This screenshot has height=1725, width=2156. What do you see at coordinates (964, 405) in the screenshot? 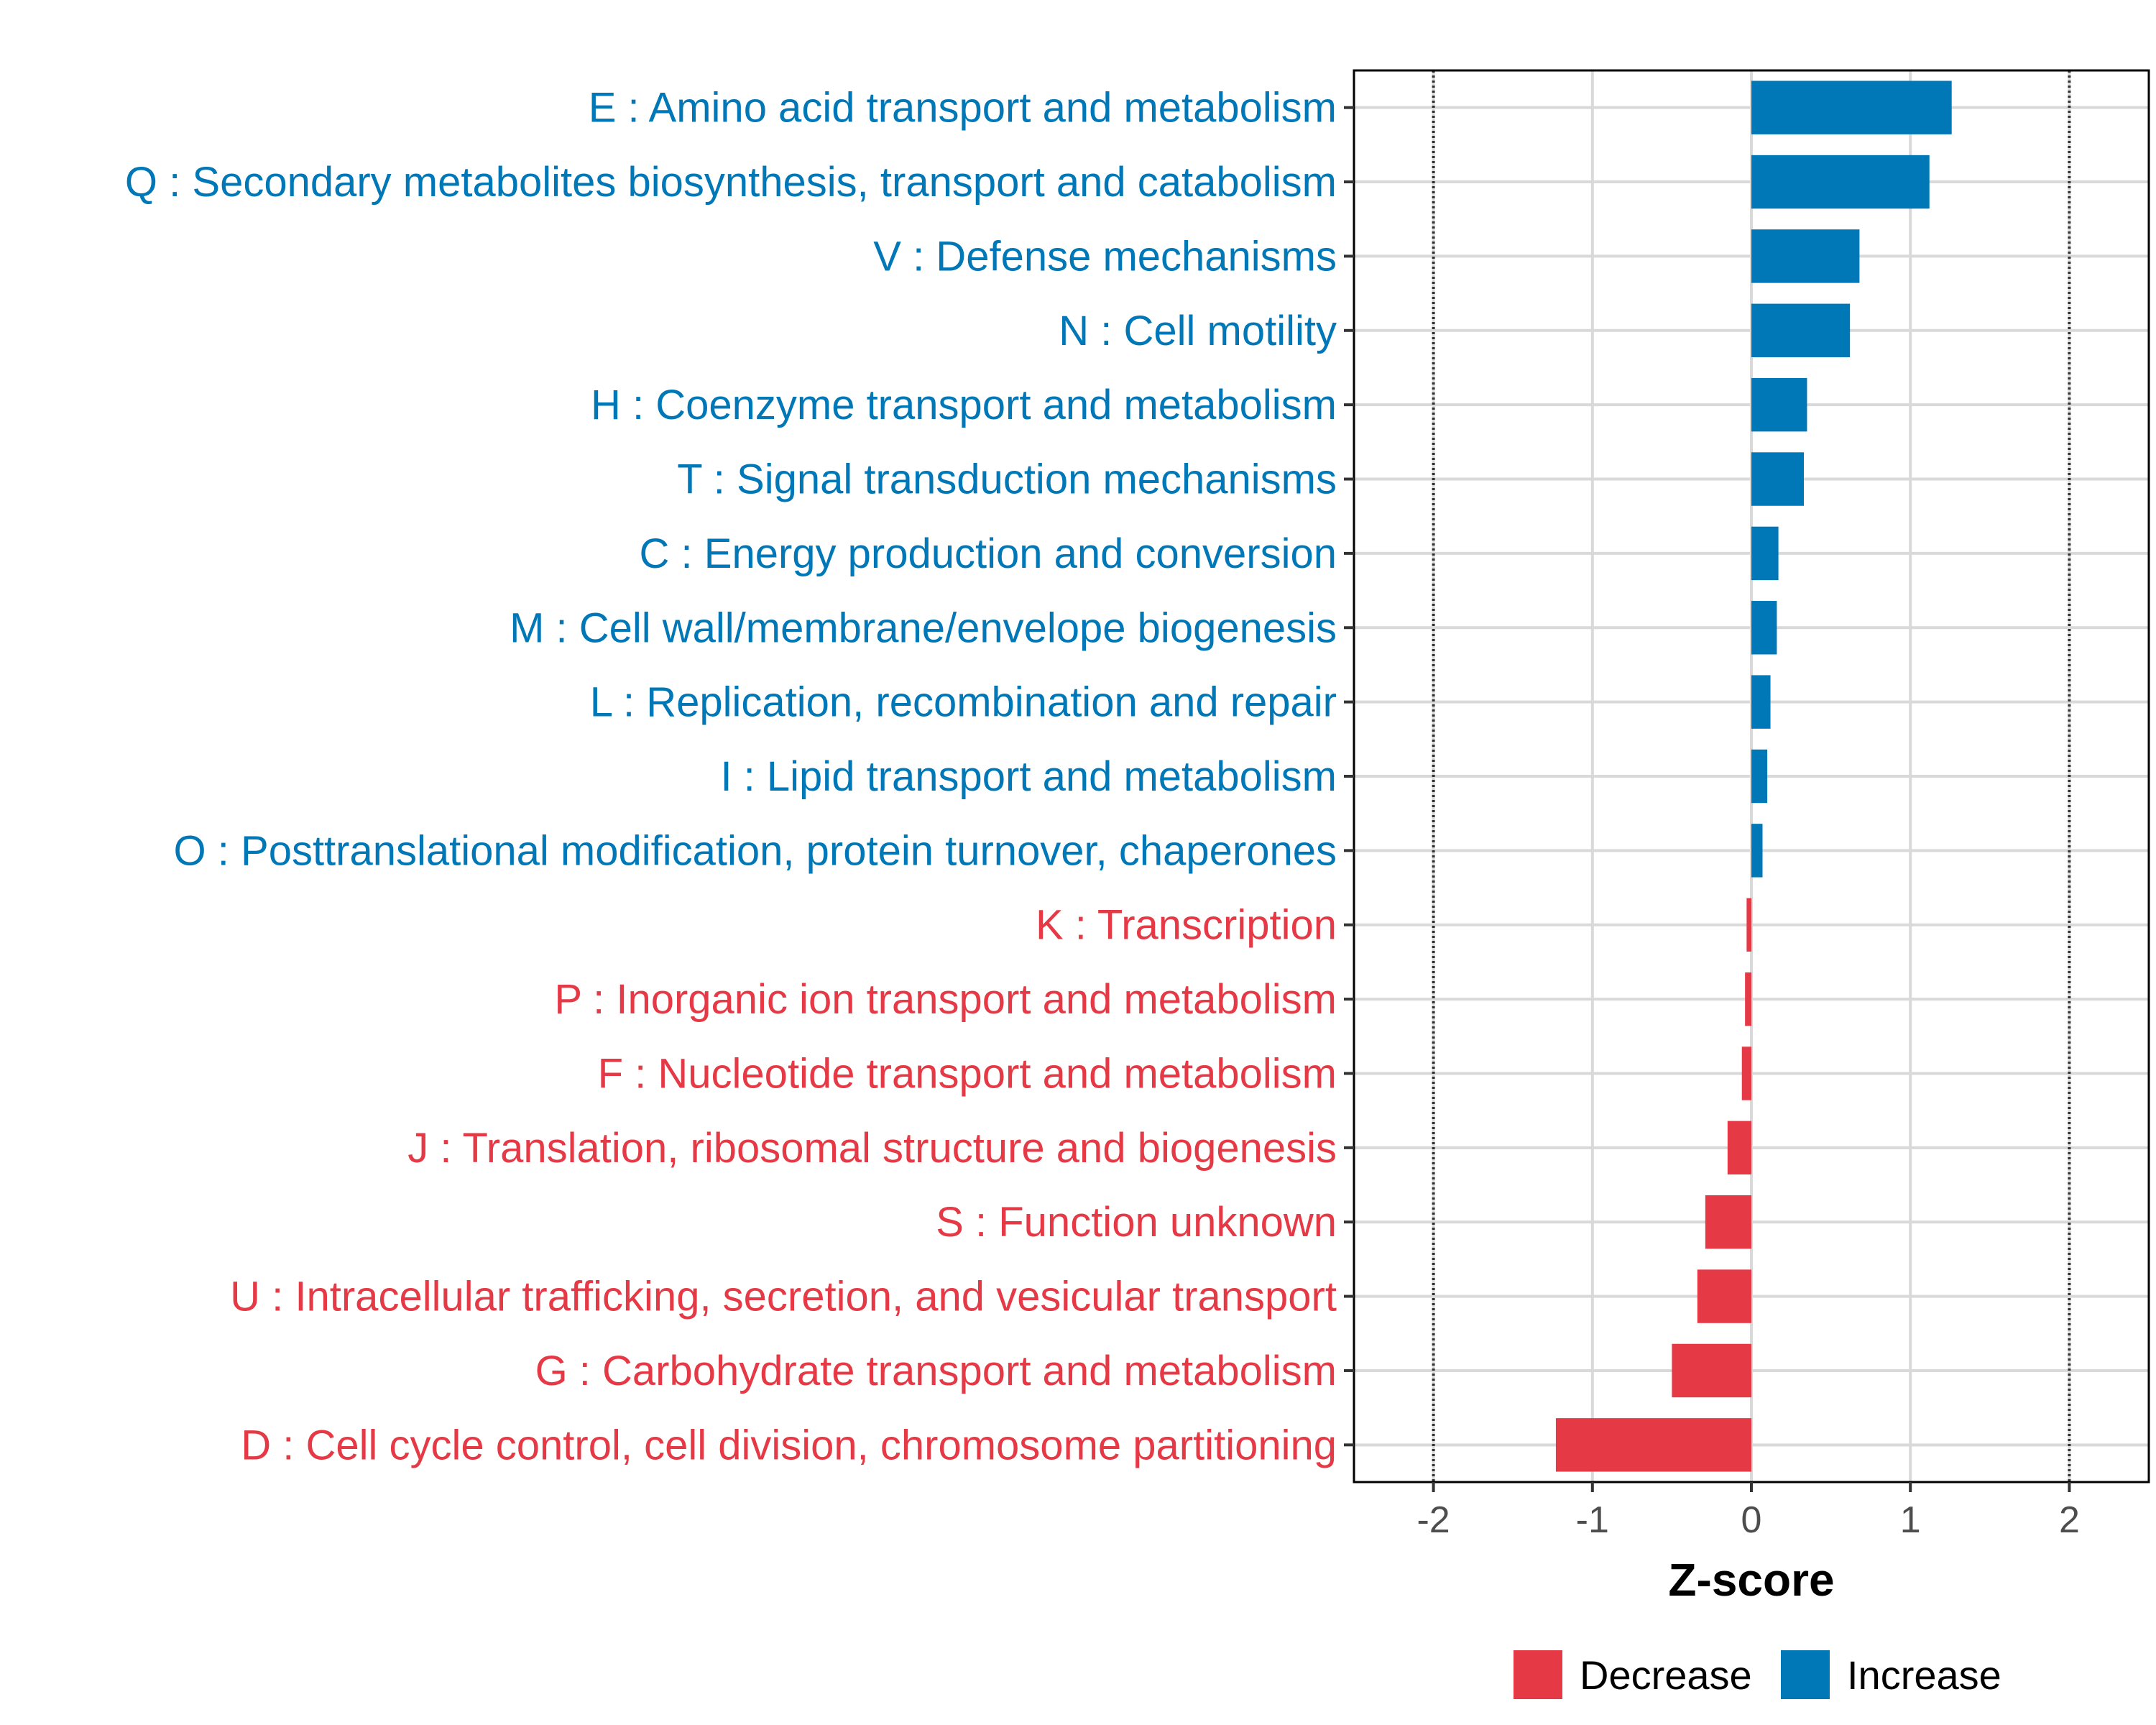
I see `category-label: H : Coenzyme transport and metabolism` at bounding box center [964, 405].